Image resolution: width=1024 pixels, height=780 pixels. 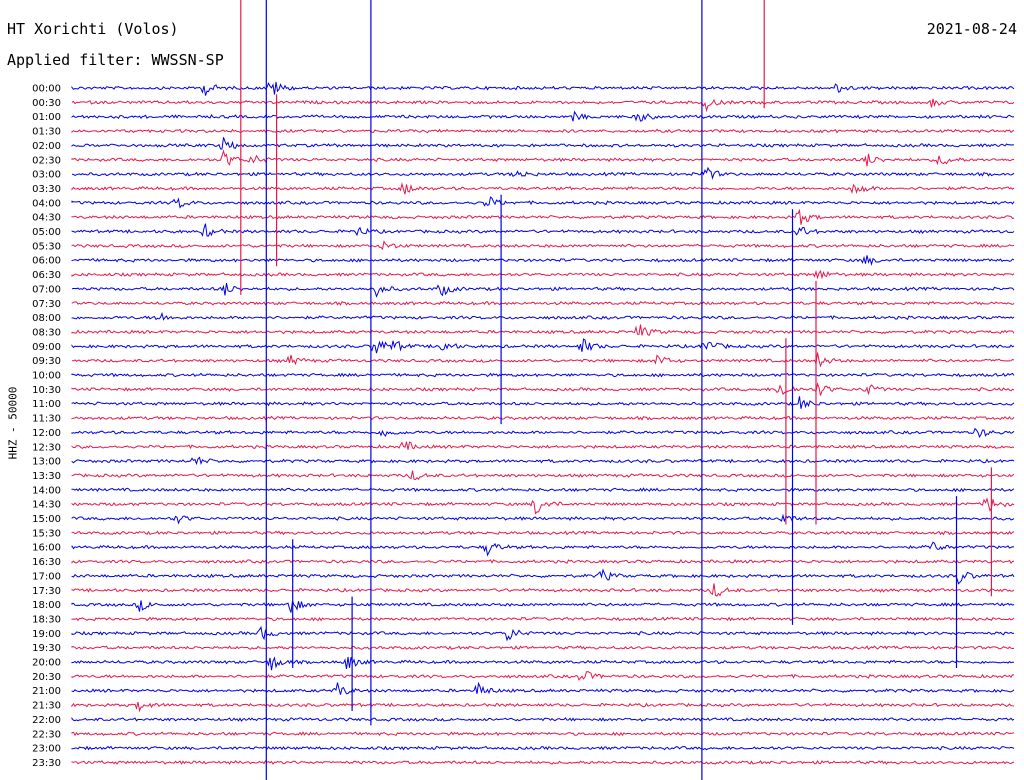 What do you see at coordinates (46, 433) in the screenshot?
I see `time-label: 12:00` at bounding box center [46, 433].